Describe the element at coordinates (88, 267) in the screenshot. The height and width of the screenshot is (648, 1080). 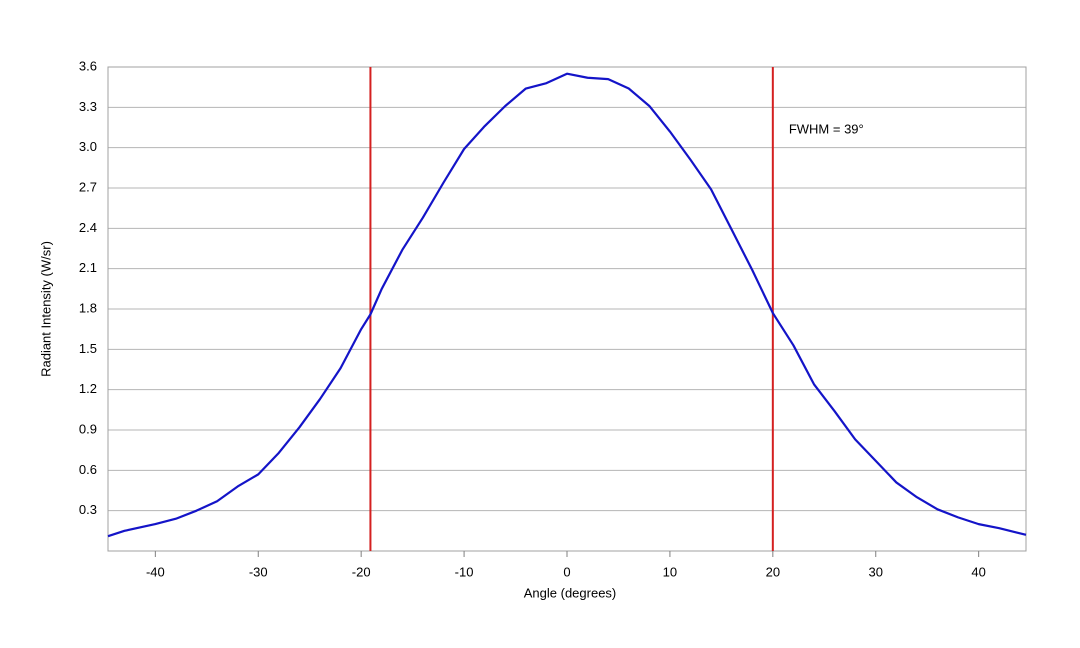
I see `y-tick-label: 2.1` at that location.